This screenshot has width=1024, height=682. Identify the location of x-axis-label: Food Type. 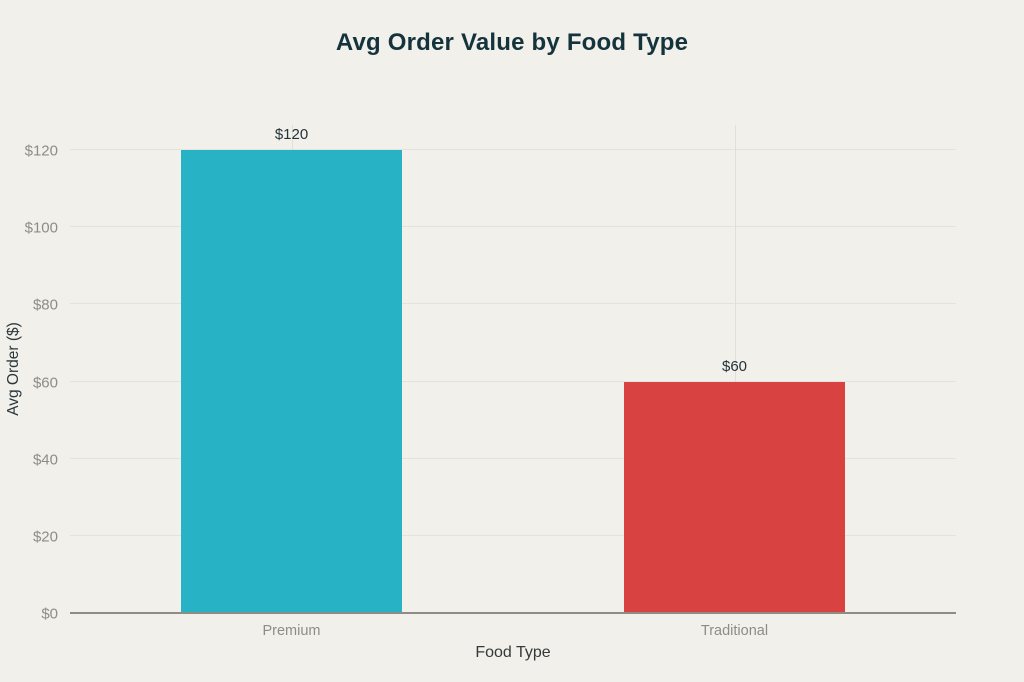
(513, 652).